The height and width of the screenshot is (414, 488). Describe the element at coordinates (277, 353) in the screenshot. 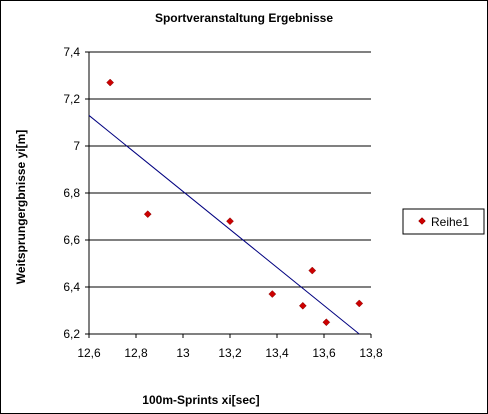

I see `x-tick-label-4: 13,4` at that location.